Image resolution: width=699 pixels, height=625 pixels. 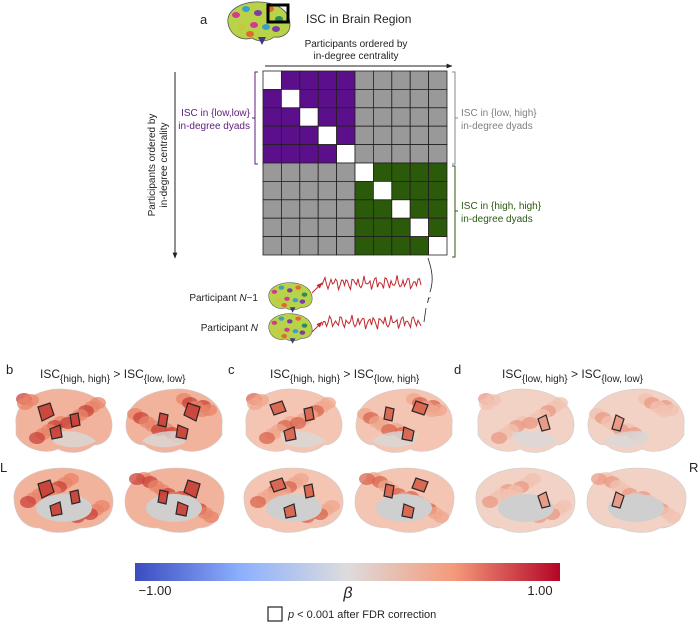 What do you see at coordinates (253, 298) in the screenshot?
I see `text: −1` at bounding box center [253, 298].